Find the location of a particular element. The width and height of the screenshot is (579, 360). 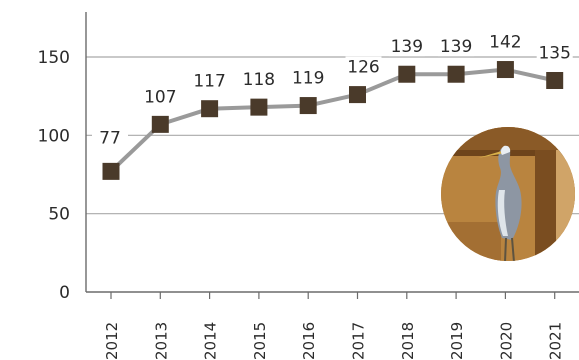

x-tick-label-2018: 2018 is located at coordinates (408, 341).